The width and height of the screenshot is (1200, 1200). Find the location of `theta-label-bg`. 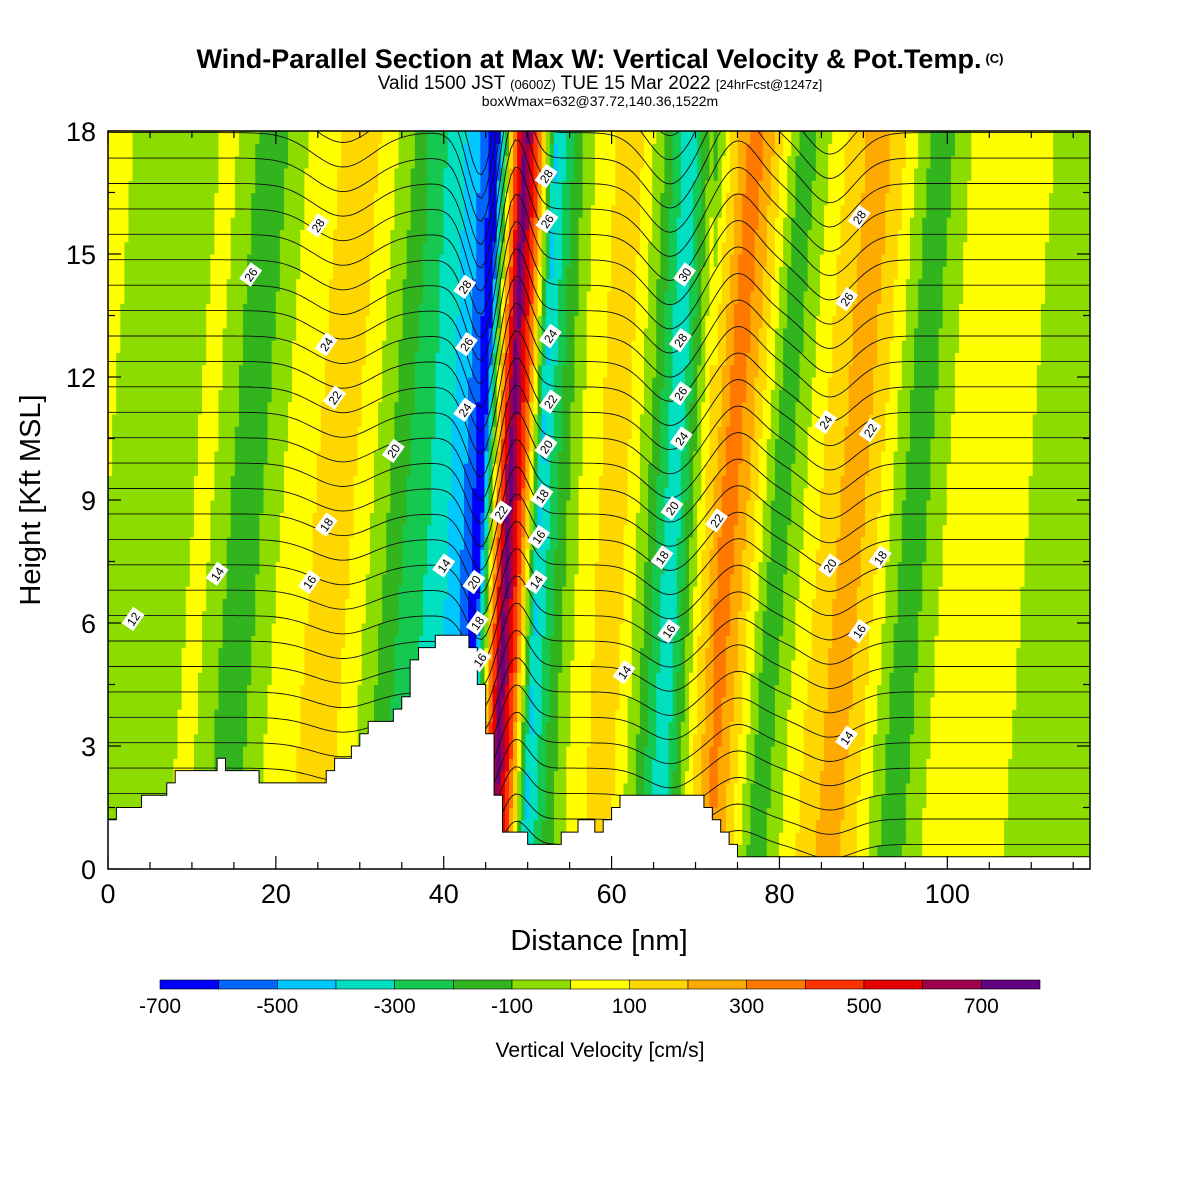

theta-label-bg is located at coordinates (474, 582).